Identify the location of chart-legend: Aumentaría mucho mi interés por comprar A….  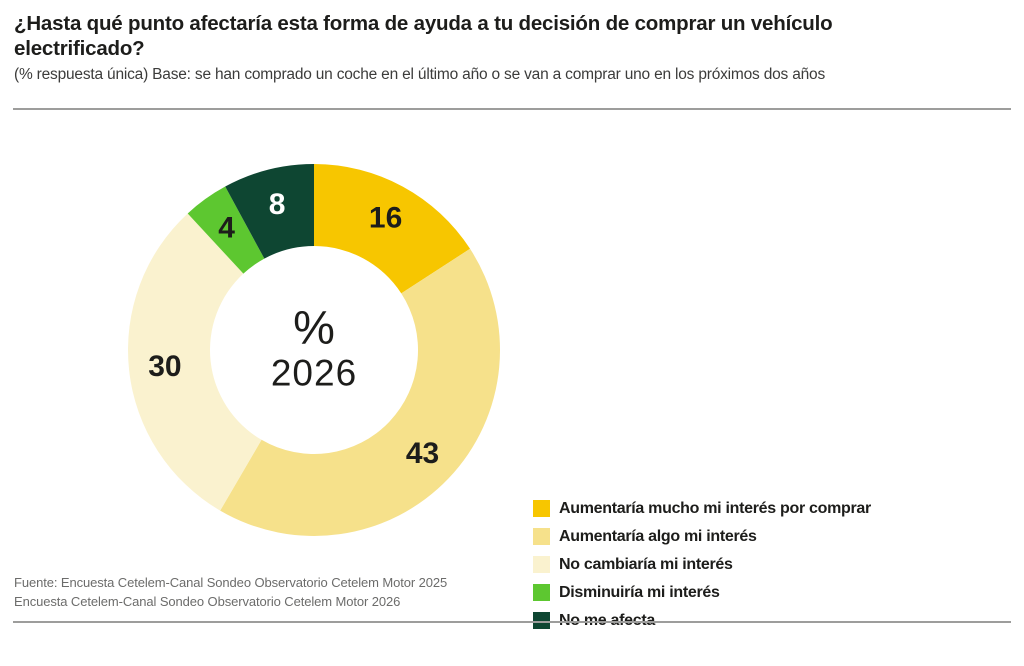
(702, 564).